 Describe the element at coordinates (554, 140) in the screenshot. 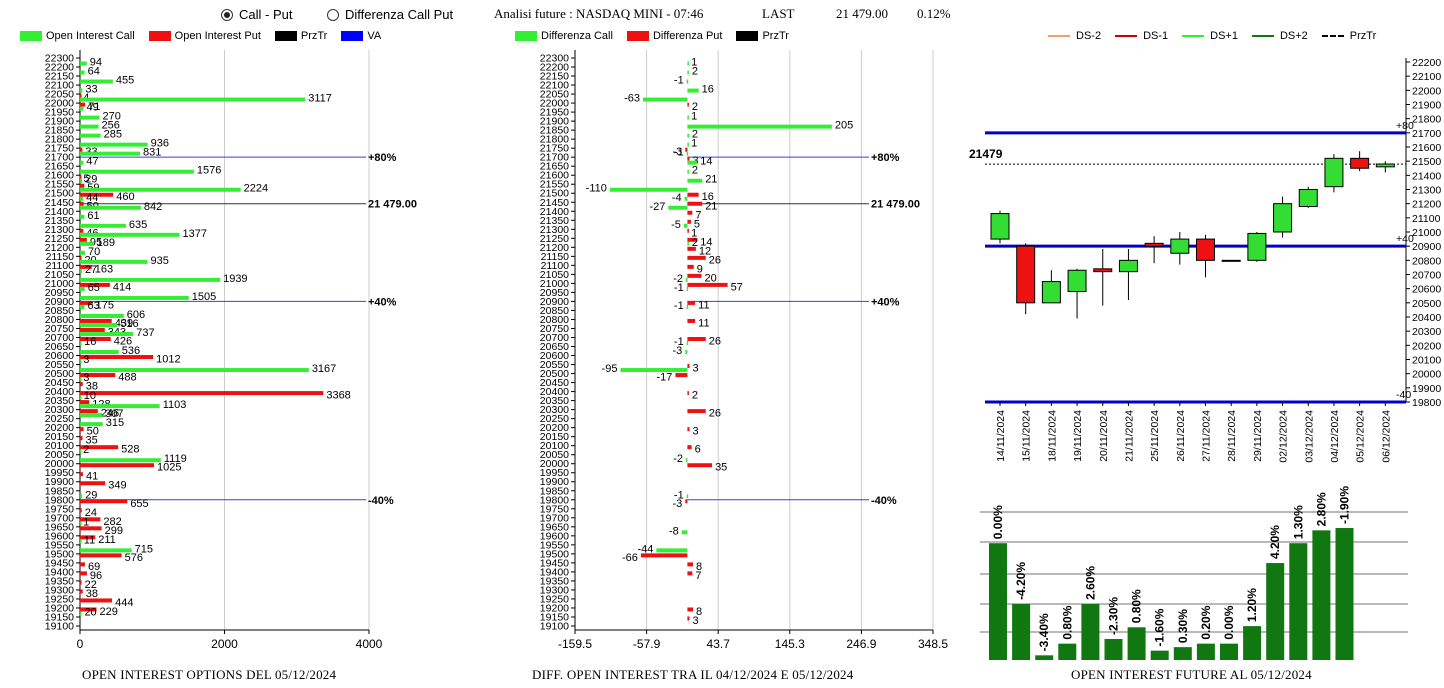

I see `y-tick-label: 21800` at that location.